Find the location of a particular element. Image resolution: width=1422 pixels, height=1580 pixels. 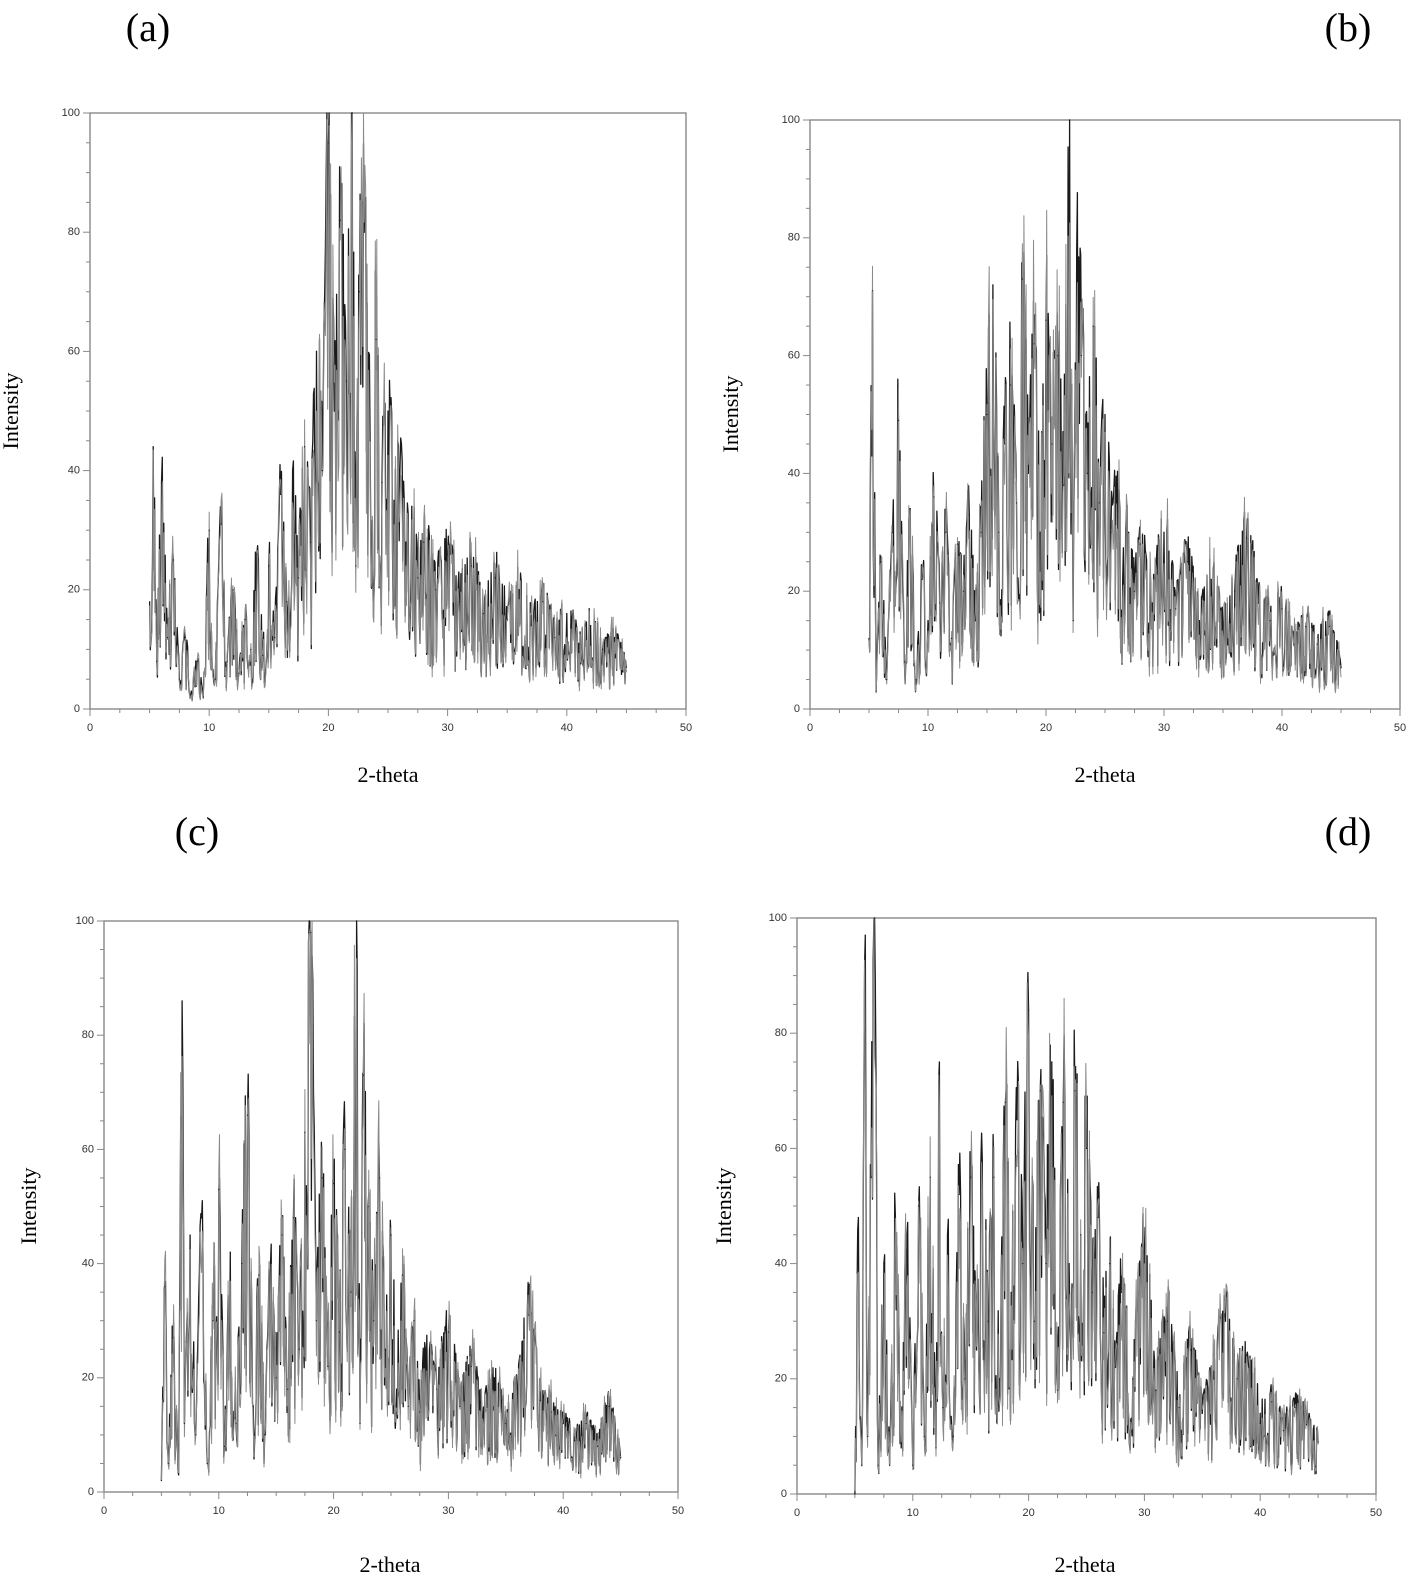

y-axis-title: Intensity is located at coordinates (723, 1206).